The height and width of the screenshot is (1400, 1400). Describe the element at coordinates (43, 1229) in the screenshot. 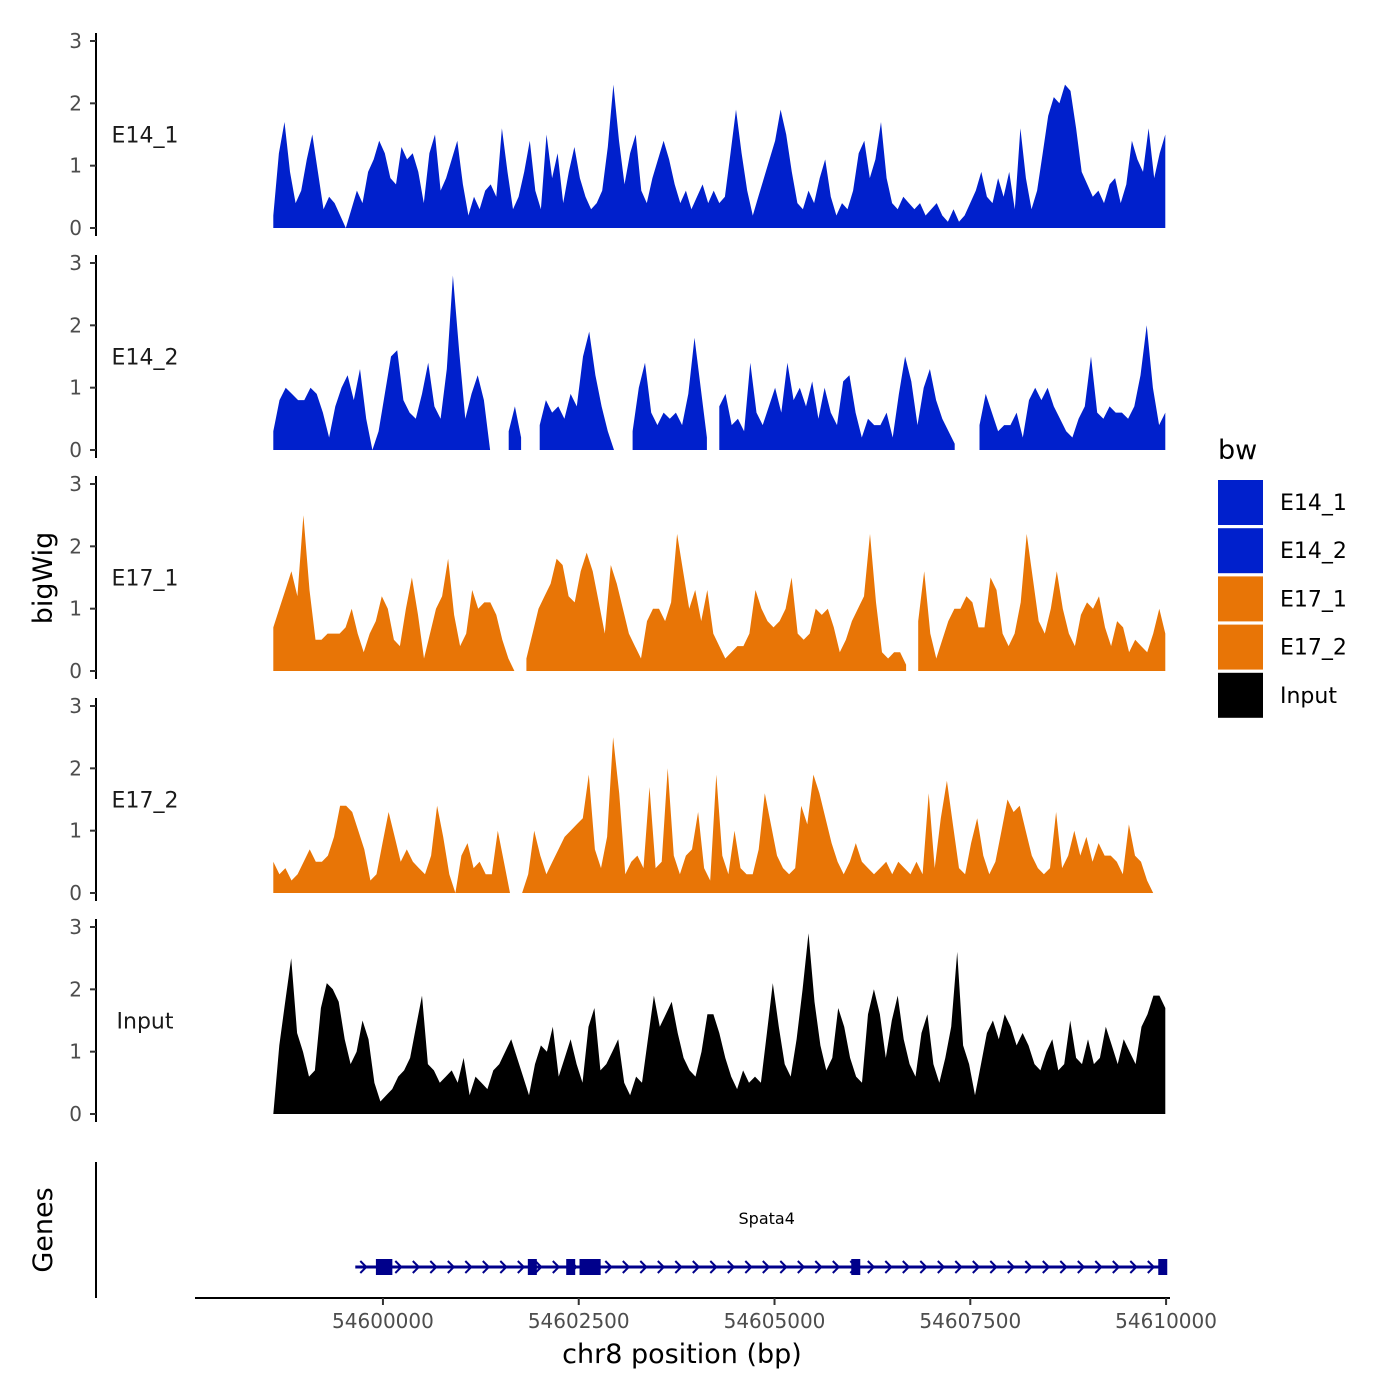

I see `genes-track-label: Genes` at that location.